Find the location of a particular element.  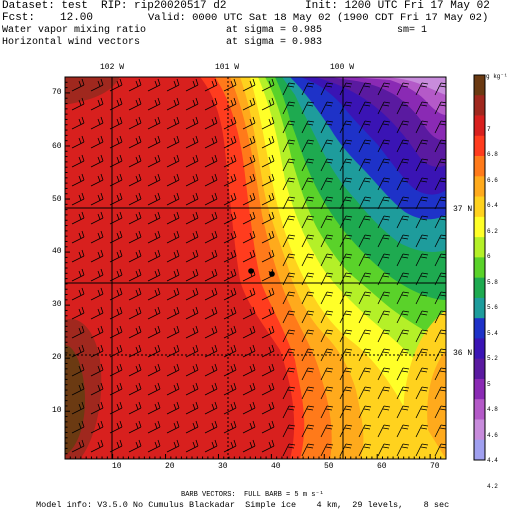

field1-extra: sm= 1 is located at coordinates (412, 30).